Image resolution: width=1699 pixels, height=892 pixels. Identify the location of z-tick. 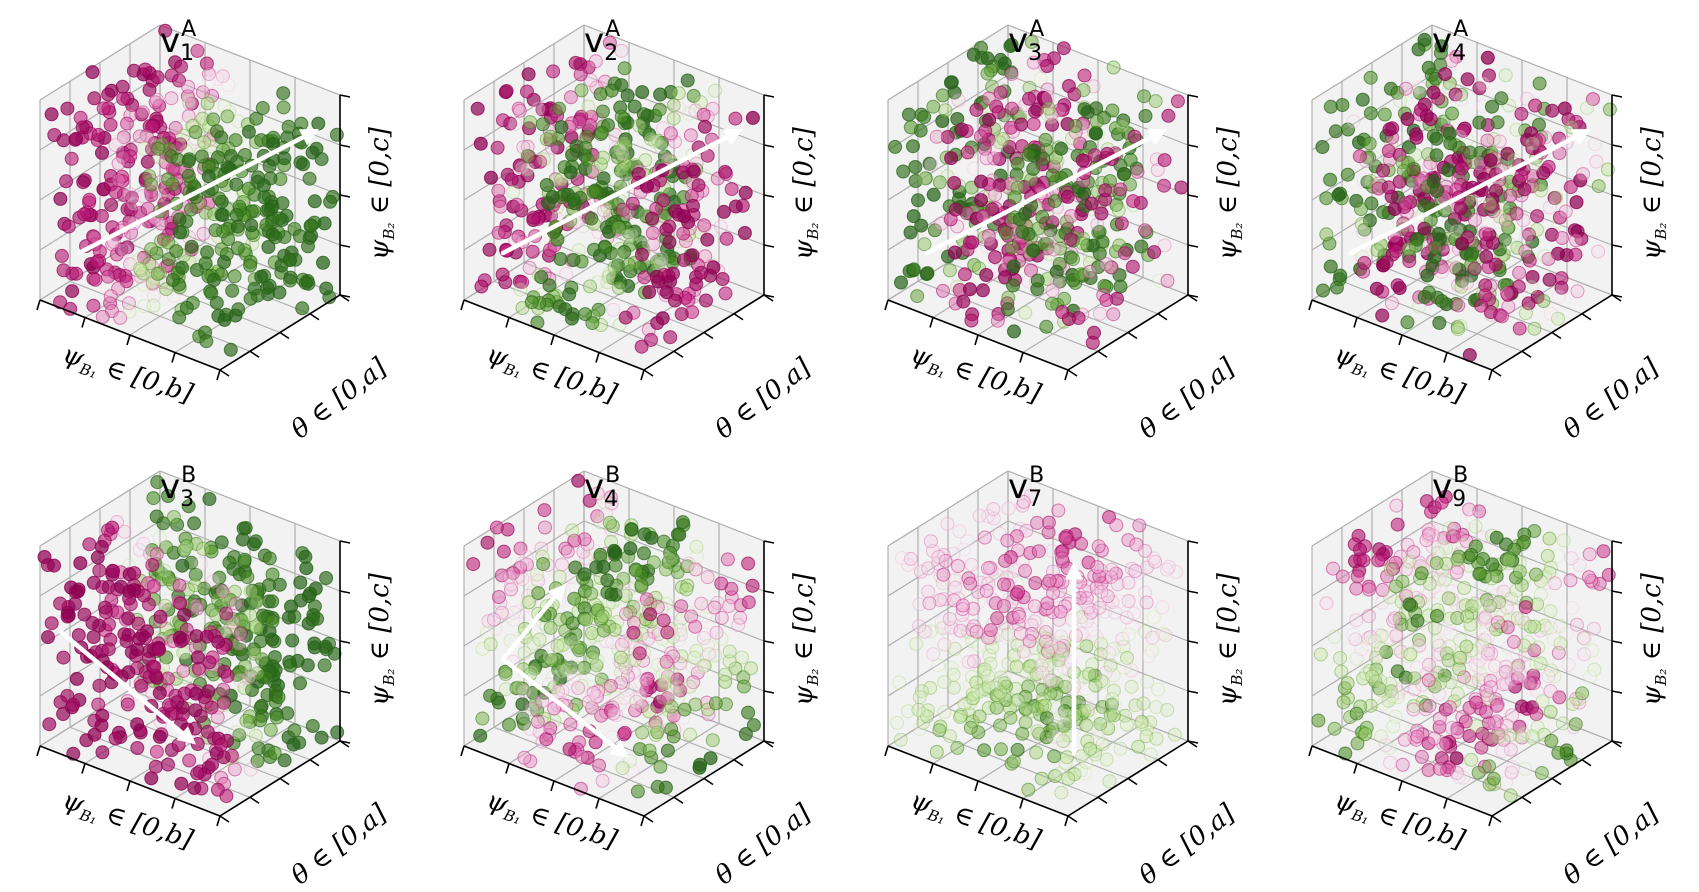
(769, 642).